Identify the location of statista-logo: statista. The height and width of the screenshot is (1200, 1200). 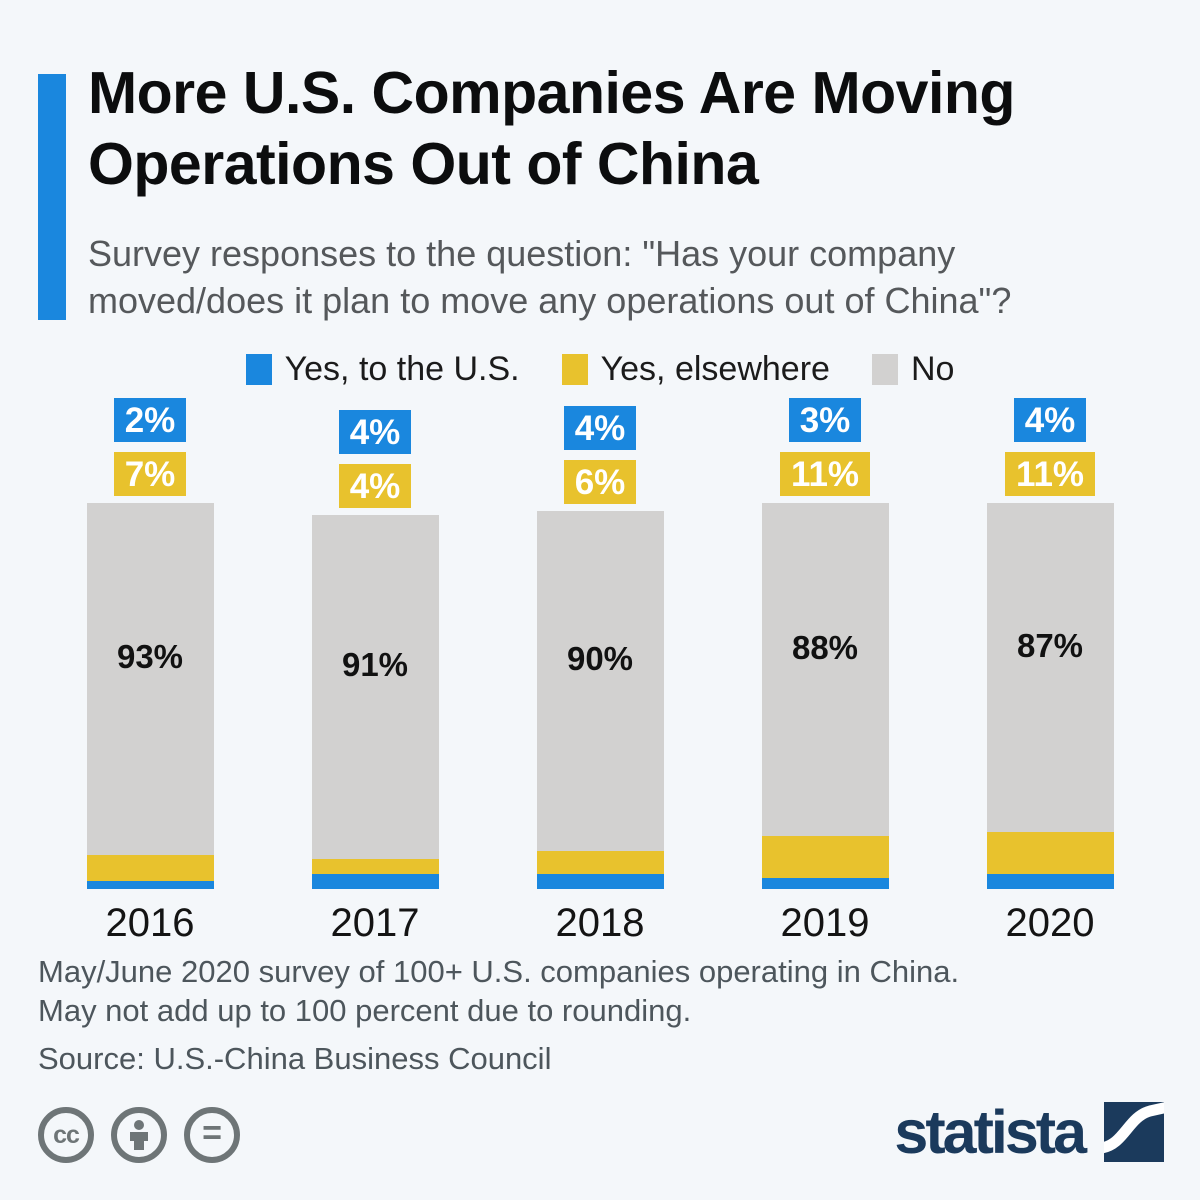
(1029, 1132).